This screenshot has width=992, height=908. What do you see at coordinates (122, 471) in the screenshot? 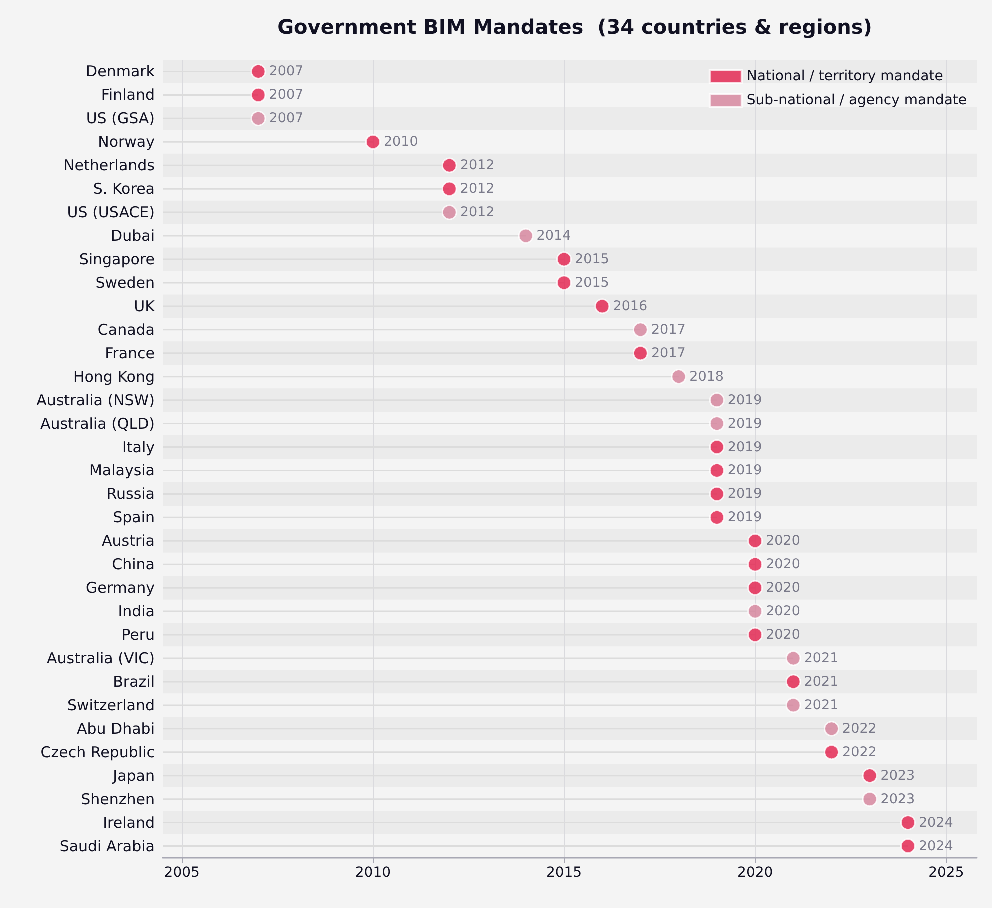
I see `y-tick-label: Malaysia` at bounding box center [122, 471].